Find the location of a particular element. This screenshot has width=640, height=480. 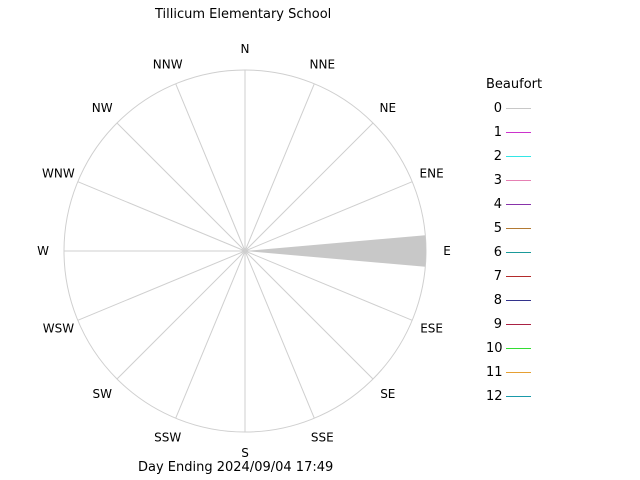

legend-item: 3 is located at coordinates (516, 181).